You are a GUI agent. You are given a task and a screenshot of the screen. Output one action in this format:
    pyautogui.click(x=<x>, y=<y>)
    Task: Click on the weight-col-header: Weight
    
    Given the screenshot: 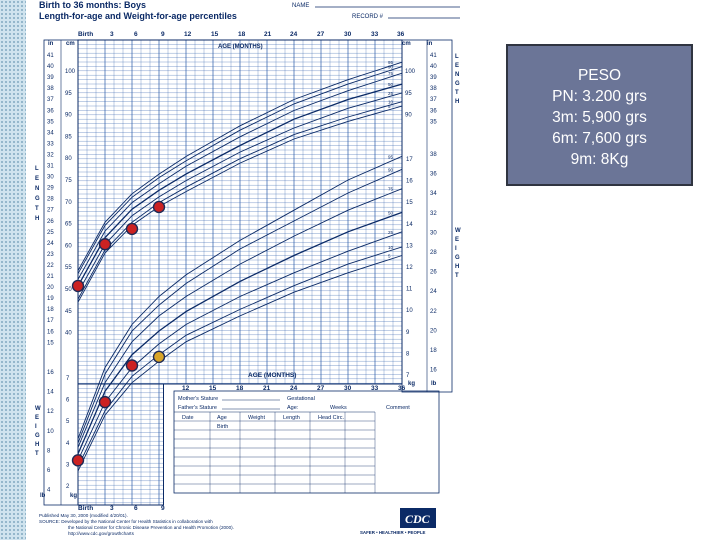 What is the action you would take?
    pyautogui.click(x=256, y=418)
    